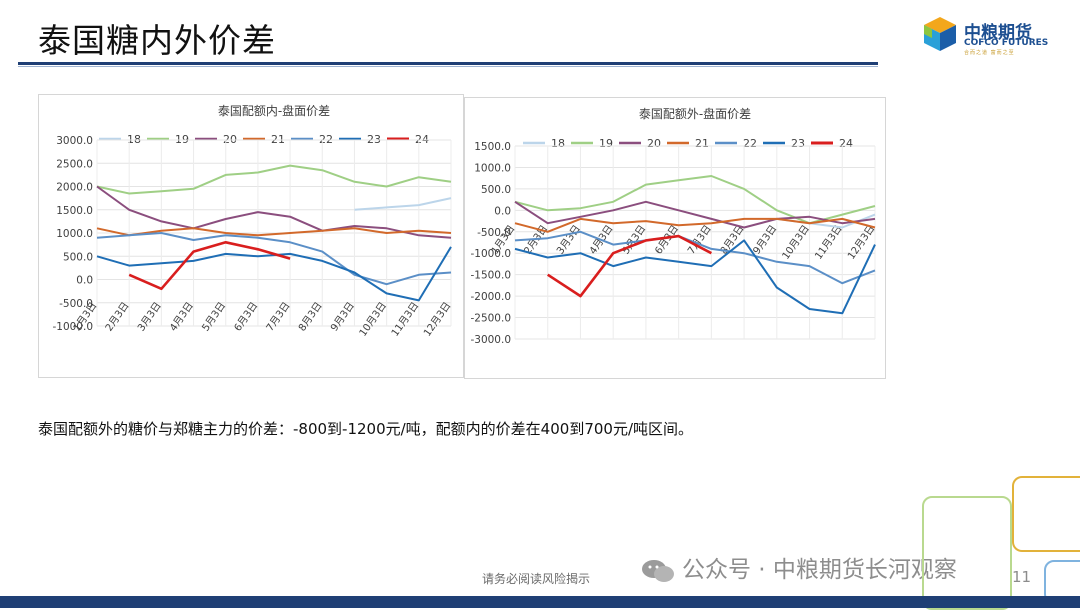 The width and height of the screenshot is (1080, 610). Describe the element at coordinates (157, 40) in the screenshot. I see `page-title: 泰国糖内外价差` at that location.